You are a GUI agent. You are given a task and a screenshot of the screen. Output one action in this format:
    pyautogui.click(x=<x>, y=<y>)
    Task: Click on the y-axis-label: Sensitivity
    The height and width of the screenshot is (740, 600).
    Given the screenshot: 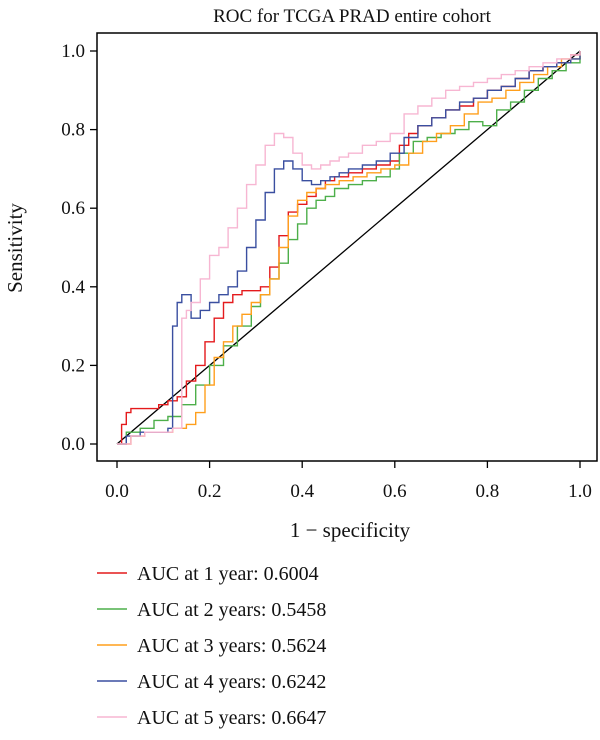 What is the action you would take?
    pyautogui.click(x=15, y=248)
    